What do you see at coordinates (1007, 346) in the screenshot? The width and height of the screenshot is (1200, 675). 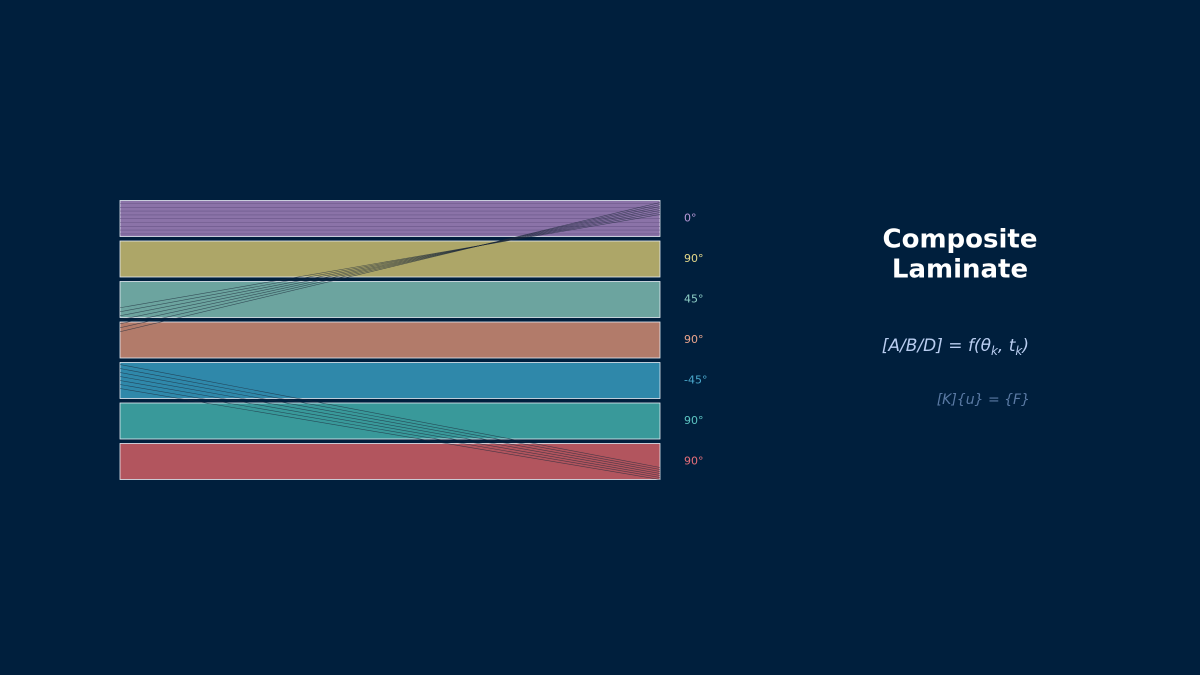 I see `equation-part: , t` at bounding box center [1007, 346].